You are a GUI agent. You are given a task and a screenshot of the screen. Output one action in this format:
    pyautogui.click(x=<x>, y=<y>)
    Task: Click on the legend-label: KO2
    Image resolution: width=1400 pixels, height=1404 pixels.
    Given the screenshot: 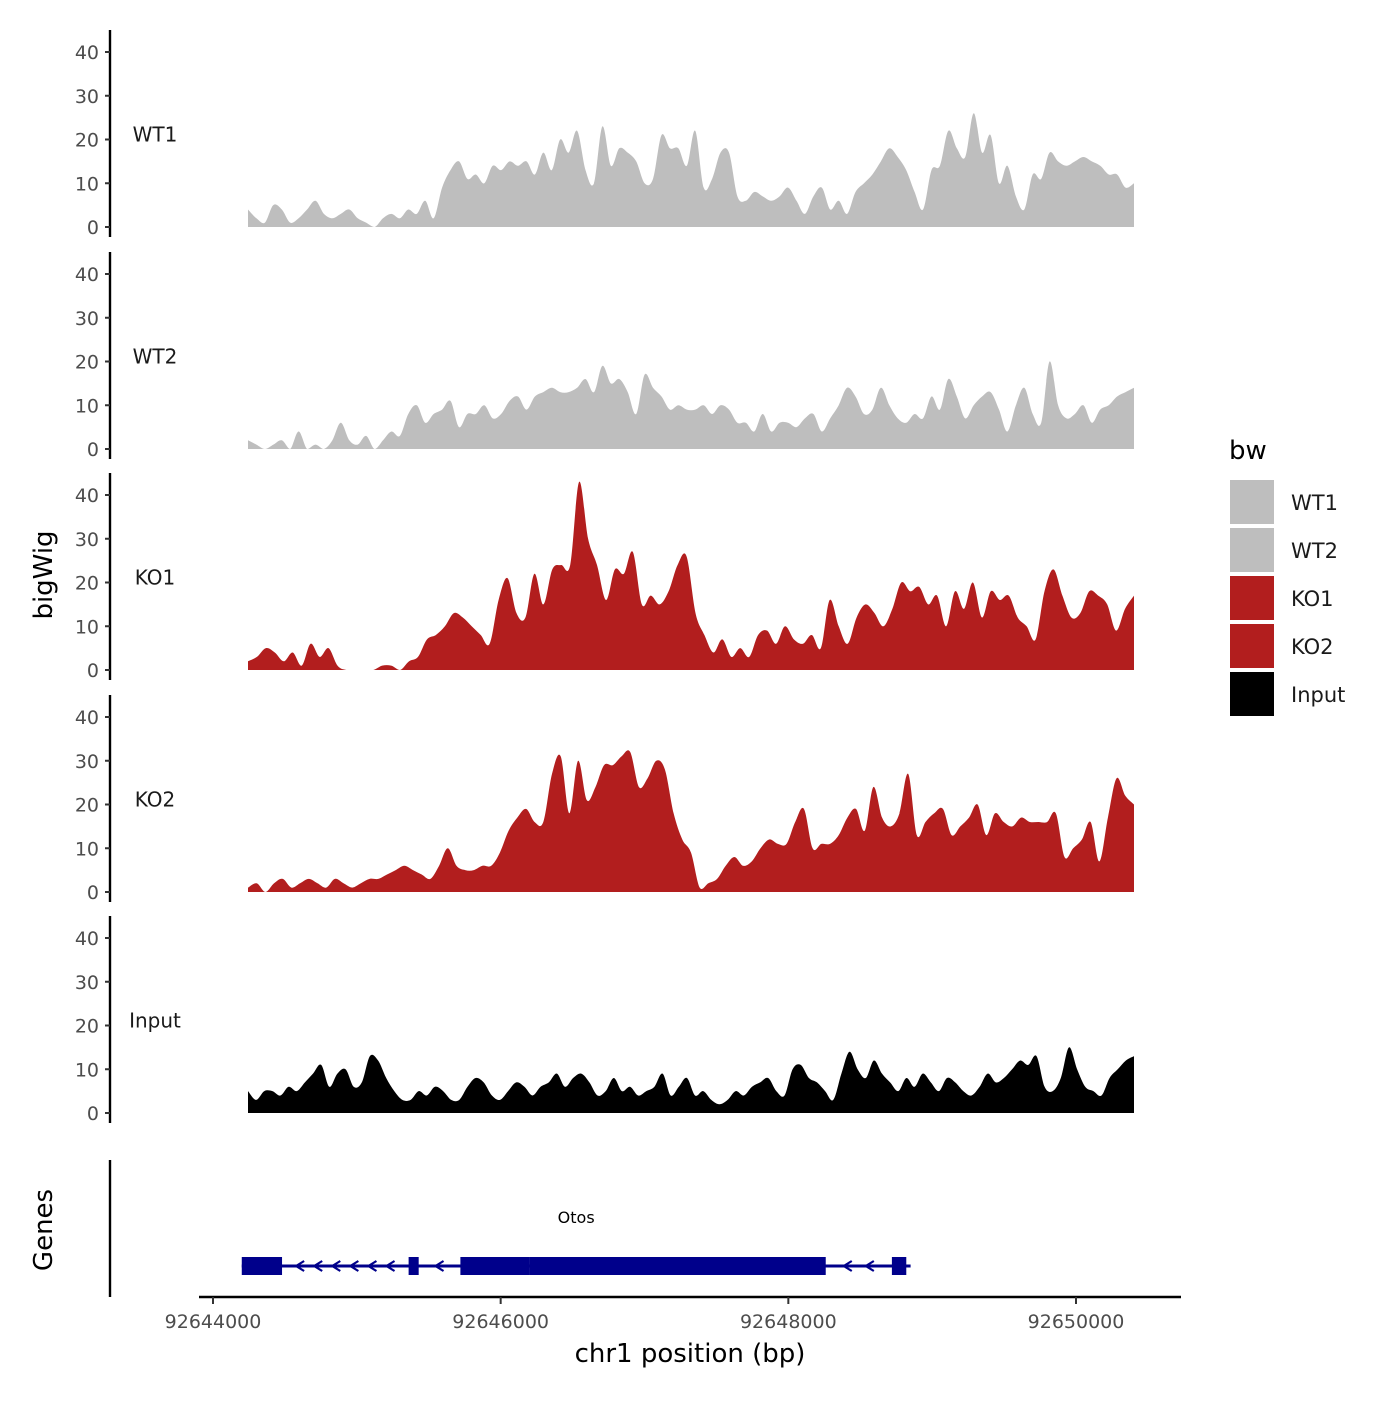 What is the action you would take?
    pyautogui.click(x=1312, y=647)
    